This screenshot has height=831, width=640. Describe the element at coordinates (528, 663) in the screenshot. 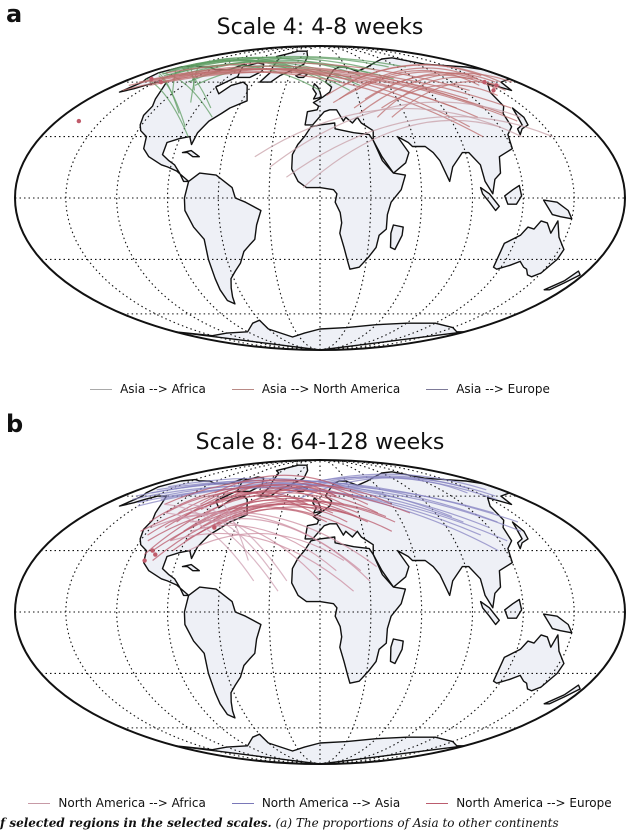

I see `land-australia` at that location.